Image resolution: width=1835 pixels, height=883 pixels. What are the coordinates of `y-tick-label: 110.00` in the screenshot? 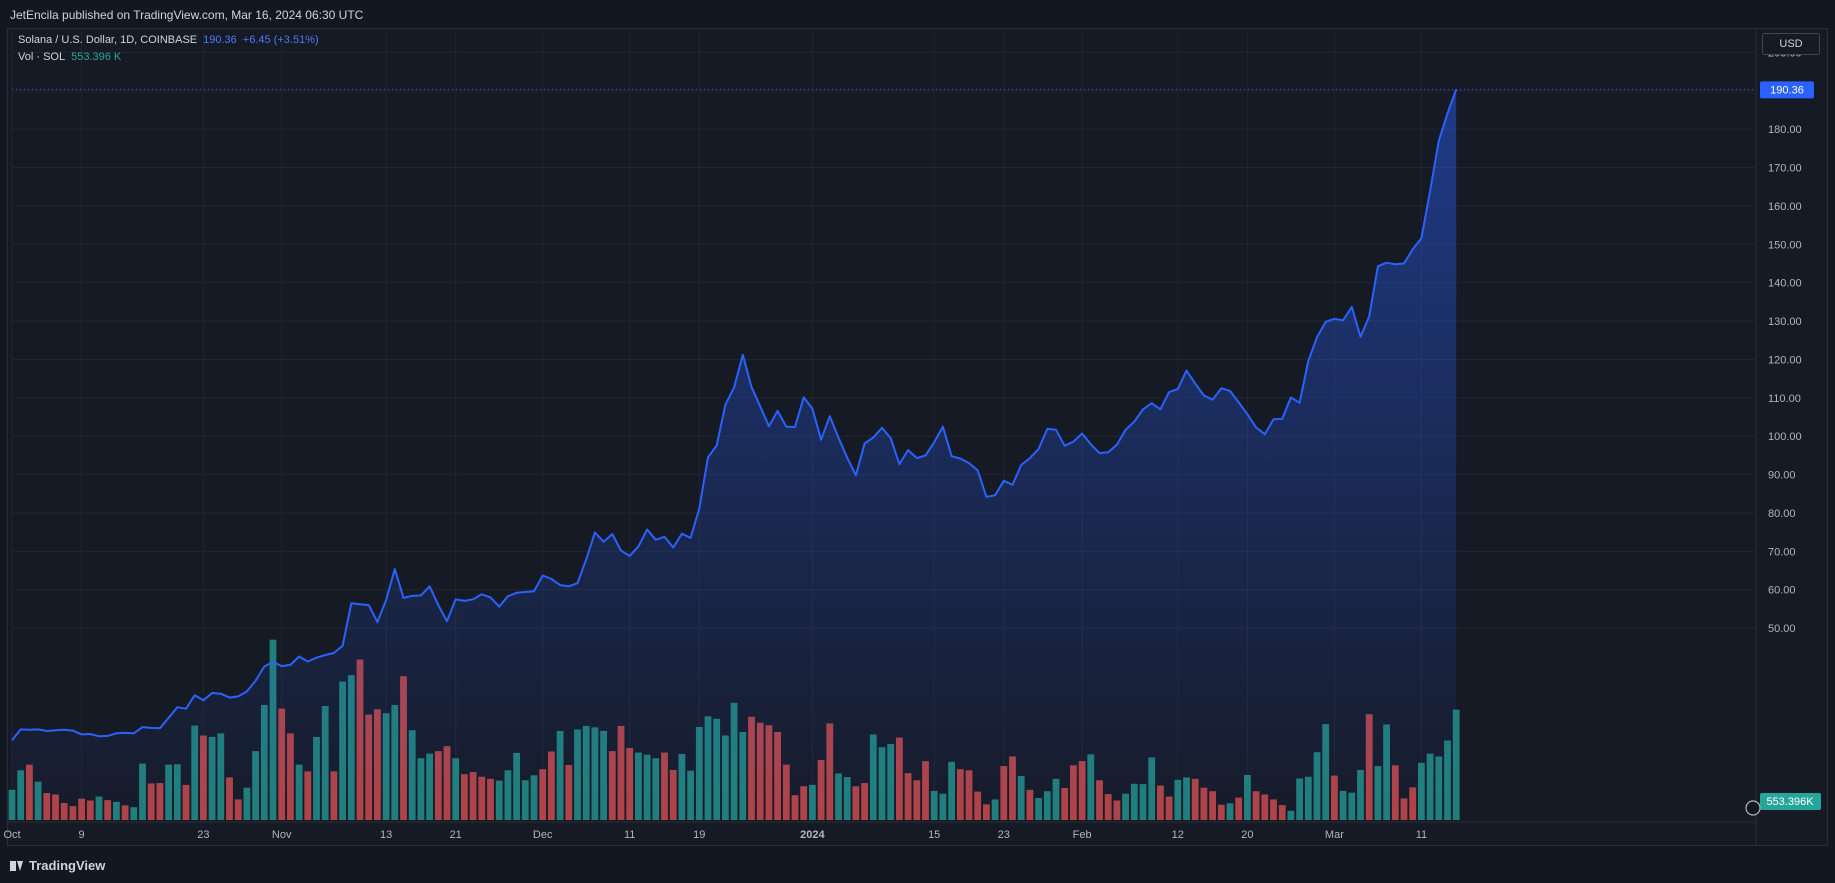 It's located at (1784, 399).